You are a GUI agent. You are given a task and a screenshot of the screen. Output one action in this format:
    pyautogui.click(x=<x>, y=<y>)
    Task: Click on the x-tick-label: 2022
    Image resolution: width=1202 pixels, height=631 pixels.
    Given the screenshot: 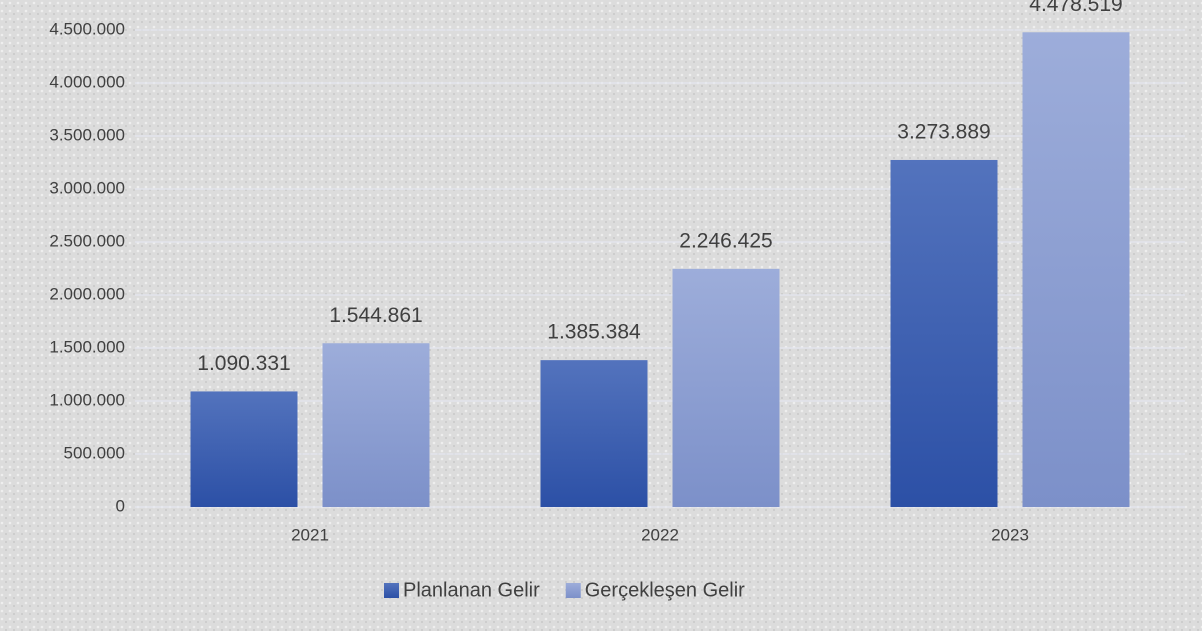 What is the action you would take?
    pyautogui.click(x=660, y=534)
    